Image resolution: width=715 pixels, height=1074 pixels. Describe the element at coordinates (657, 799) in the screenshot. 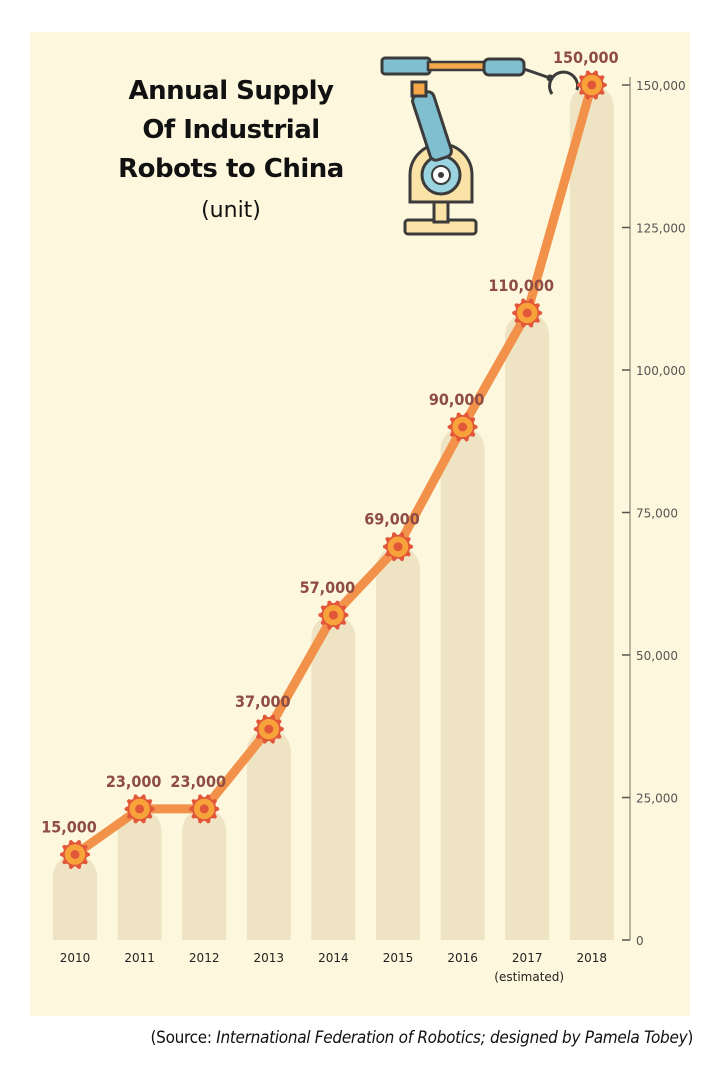

I see `y-tick-label: 25,000` at that location.